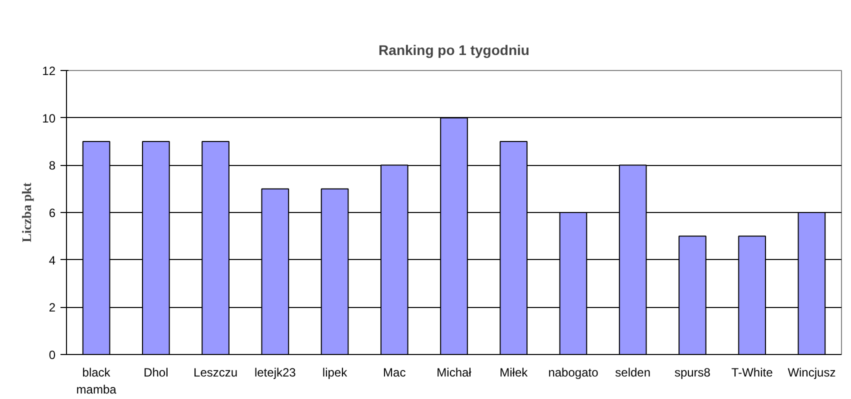 This screenshot has width=851, height=399. What do you see at coordinates (49, 71) in the screenshot?
I see `y-tick-label: 12` at bounding box center [49, 71].